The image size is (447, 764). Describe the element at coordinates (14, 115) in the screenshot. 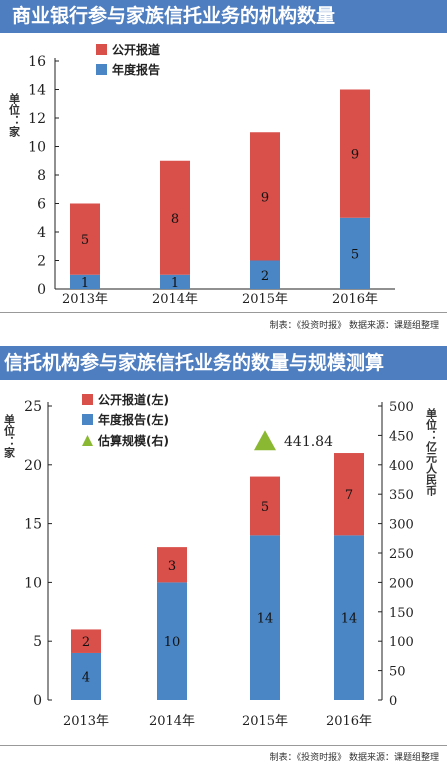

I see `chart1-y-axis-title: 单位：家` at that location.